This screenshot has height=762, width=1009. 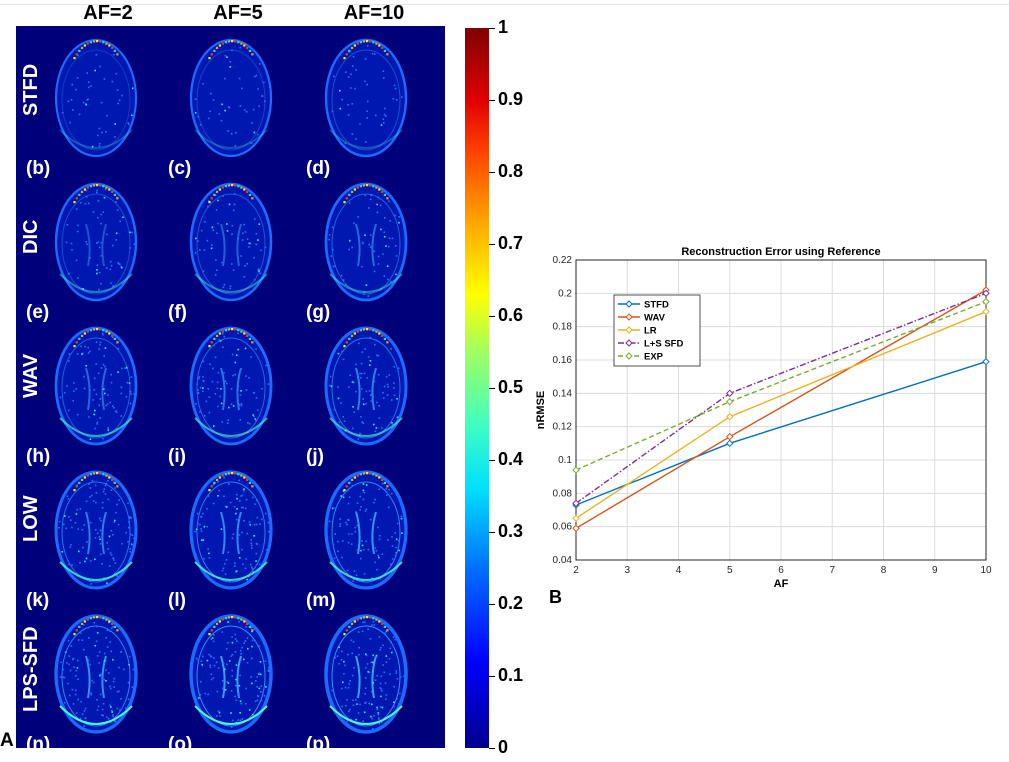 I want to click on colorbar-tick-label: 0.7, so click(x=511, y=243).